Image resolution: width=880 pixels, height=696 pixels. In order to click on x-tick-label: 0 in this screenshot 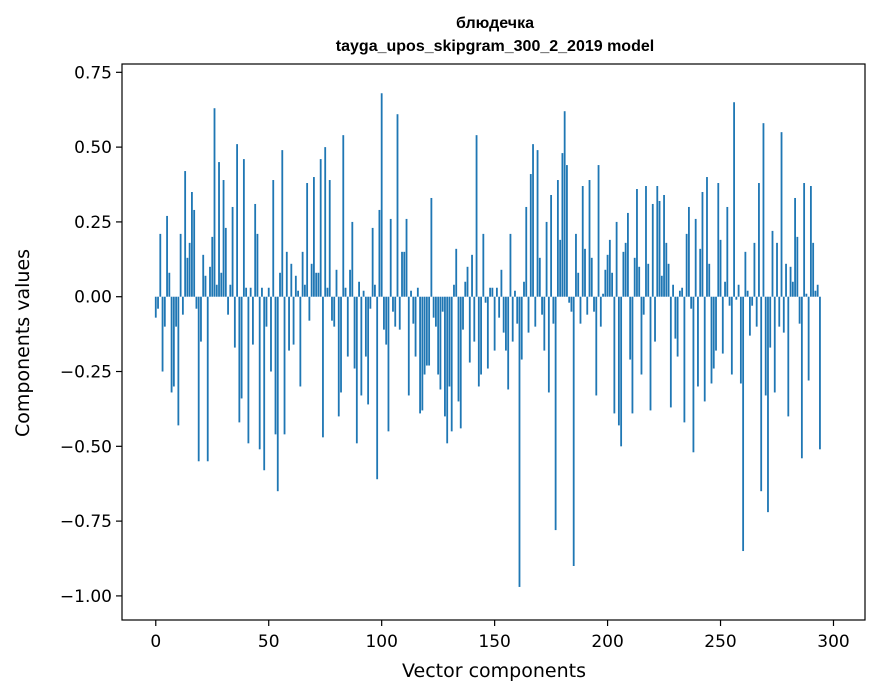, I will do `click(155, 642)`.